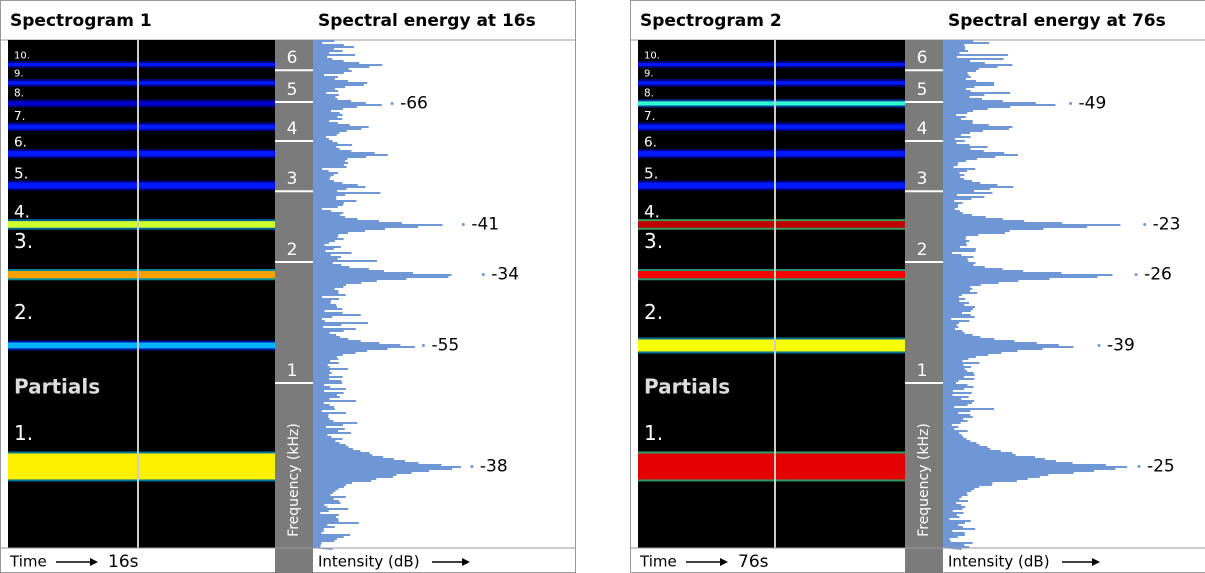  What do you see at coordinates (123, 562) in the screenshot?
I see `time-value: 16s` at bounding box center [123, 562].